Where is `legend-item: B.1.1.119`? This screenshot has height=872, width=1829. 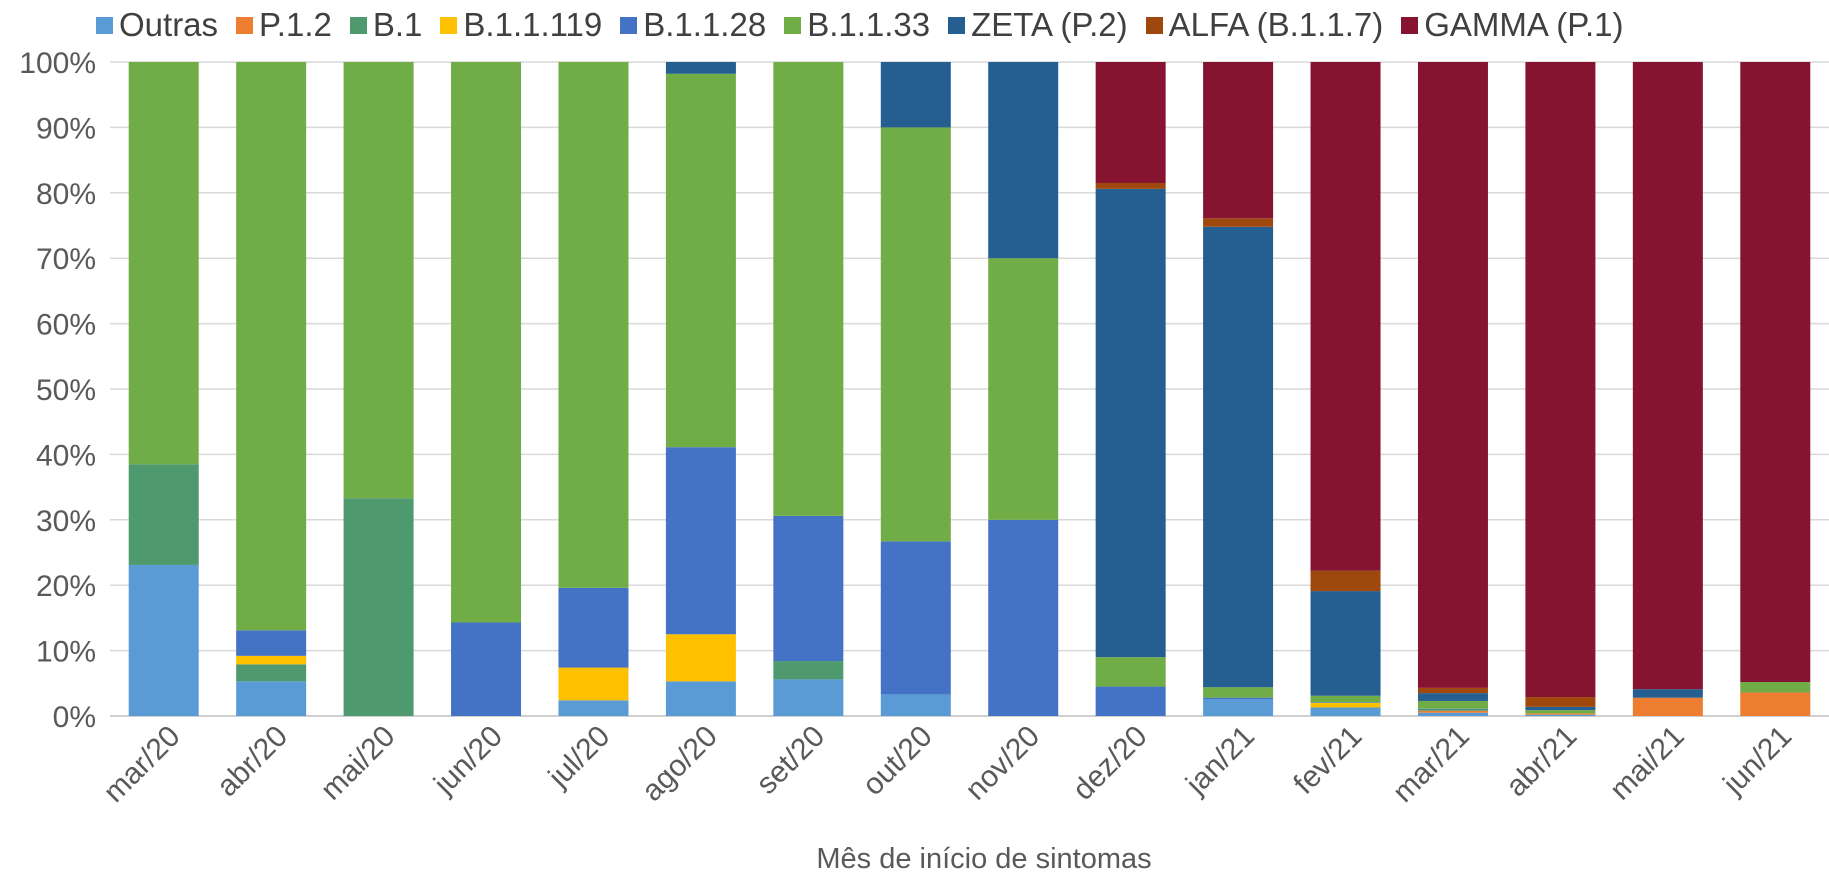
legend-item: B.1.1.119 is located at coordinates (521, 25).